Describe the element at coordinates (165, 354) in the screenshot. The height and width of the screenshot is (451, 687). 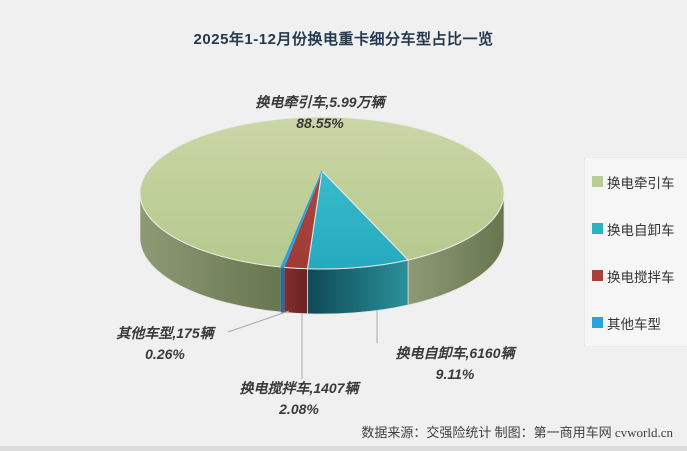
I see `callout-other-pct: 0.26%` at that location.